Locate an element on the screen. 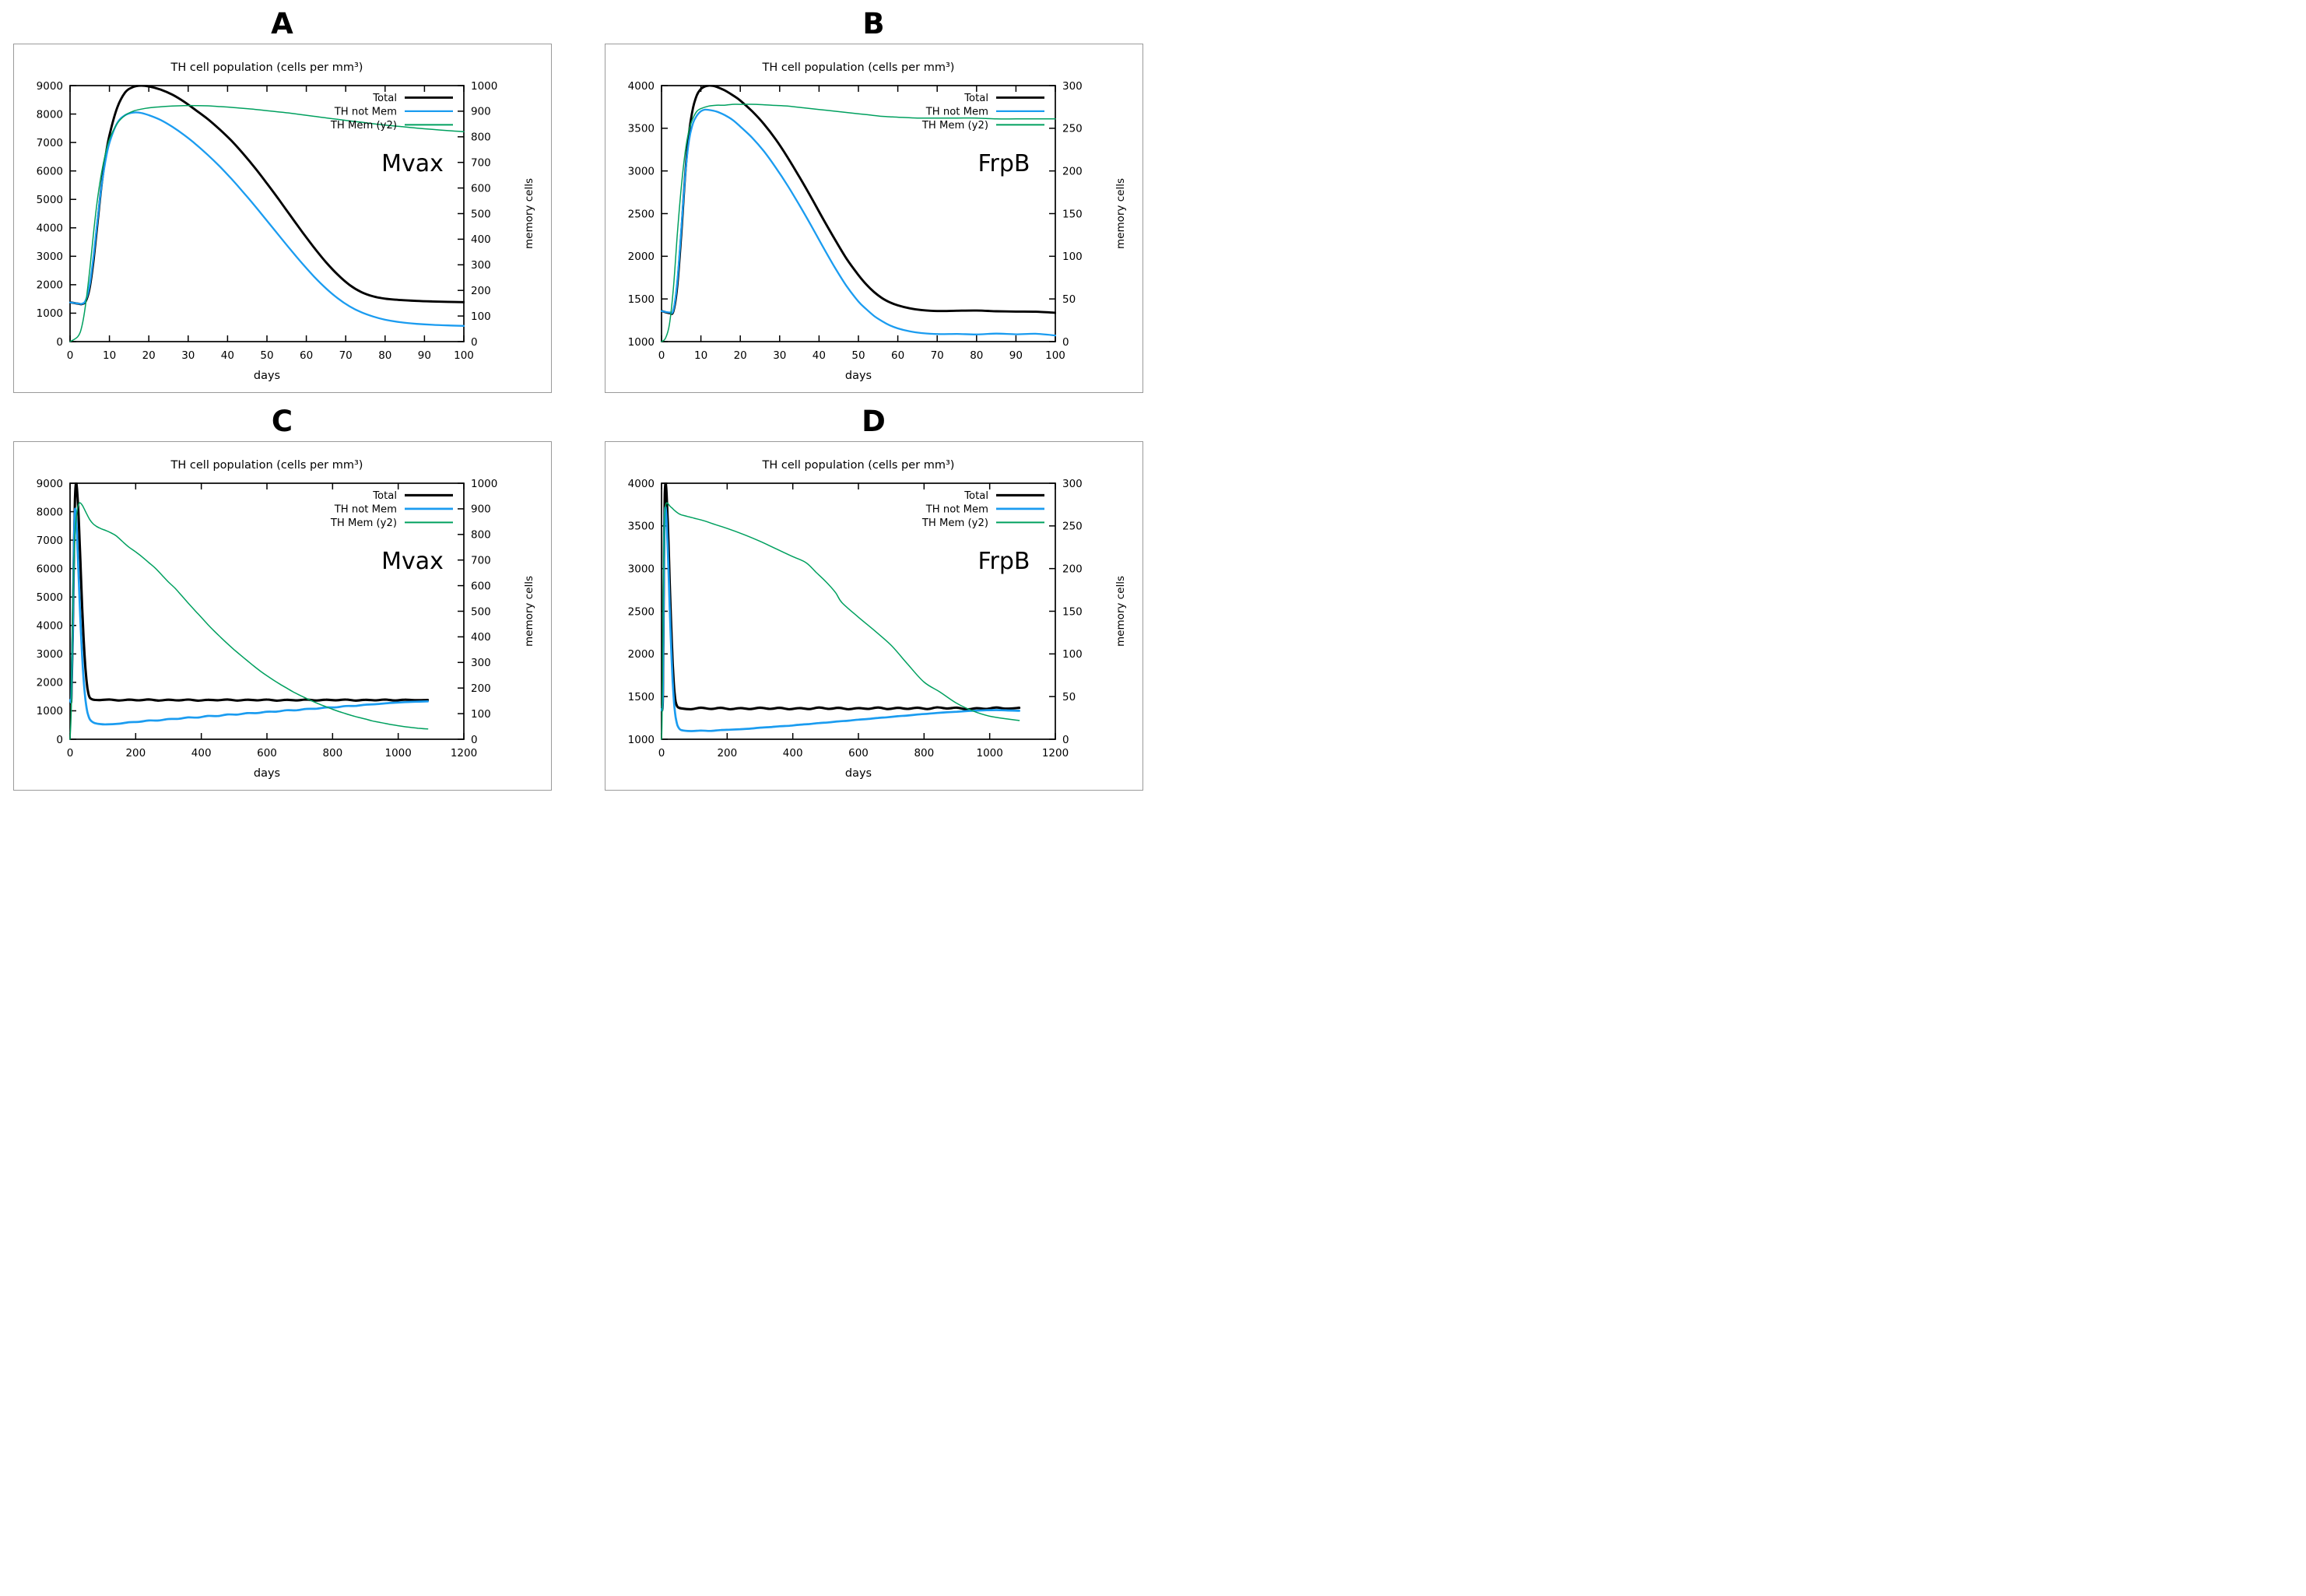 The image size is (2306, 1596). panel-letter-c: C is located at coordinates (282, 421).